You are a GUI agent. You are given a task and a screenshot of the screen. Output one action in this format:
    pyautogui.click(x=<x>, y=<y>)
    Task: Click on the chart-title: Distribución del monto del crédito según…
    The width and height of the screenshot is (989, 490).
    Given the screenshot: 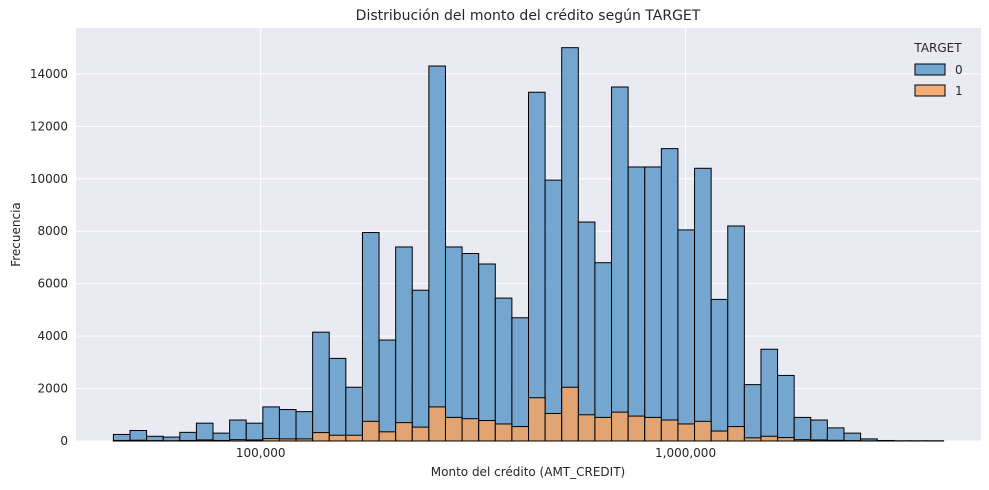 What is the action you would take?
    pyautogui.click(x=528, y=16)
    